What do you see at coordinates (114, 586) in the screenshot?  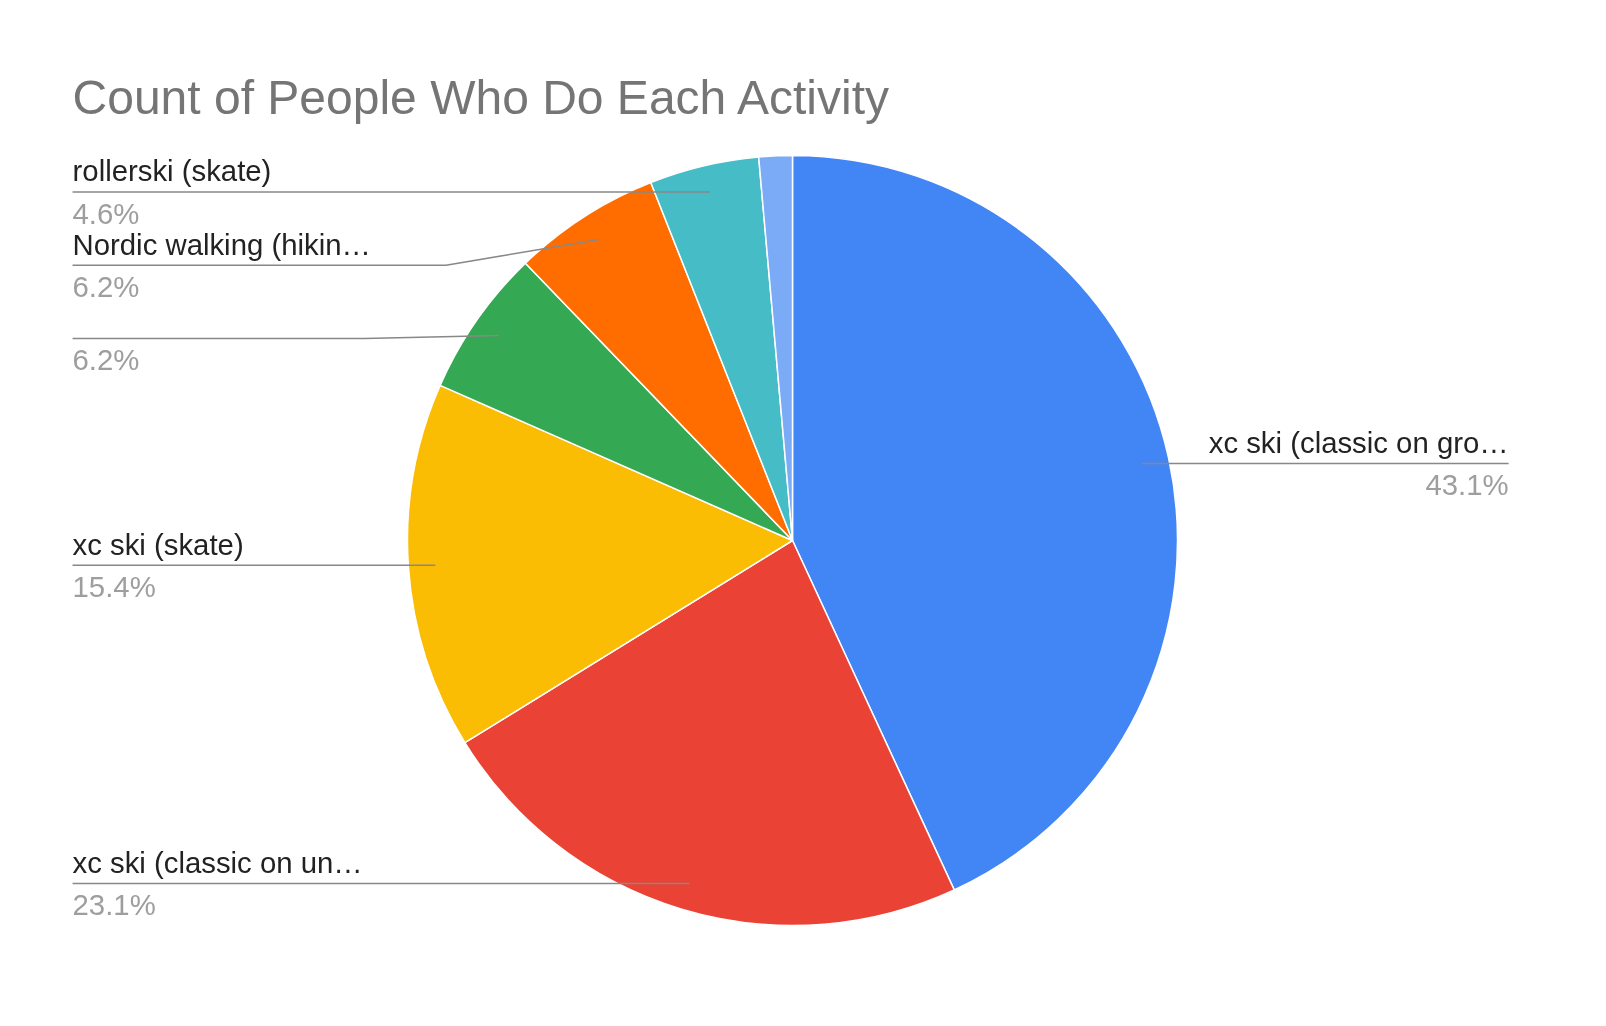 I see `data-label: 15.4%` at bounding box center [114, 586].